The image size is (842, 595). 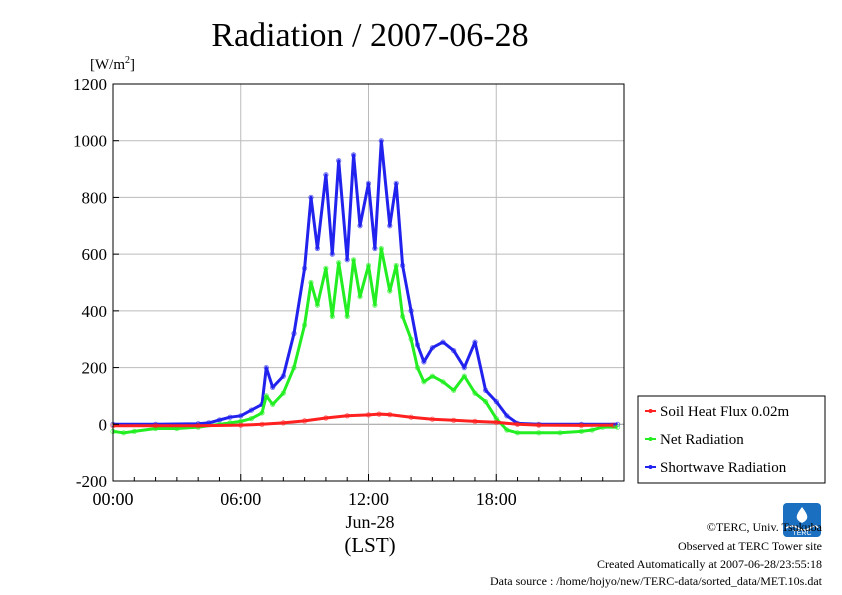 What do you see at coordinates (370, 522) in the screenshot?
I see `x-axis-date-label: Jun-28` at bounding box center [370, 522].